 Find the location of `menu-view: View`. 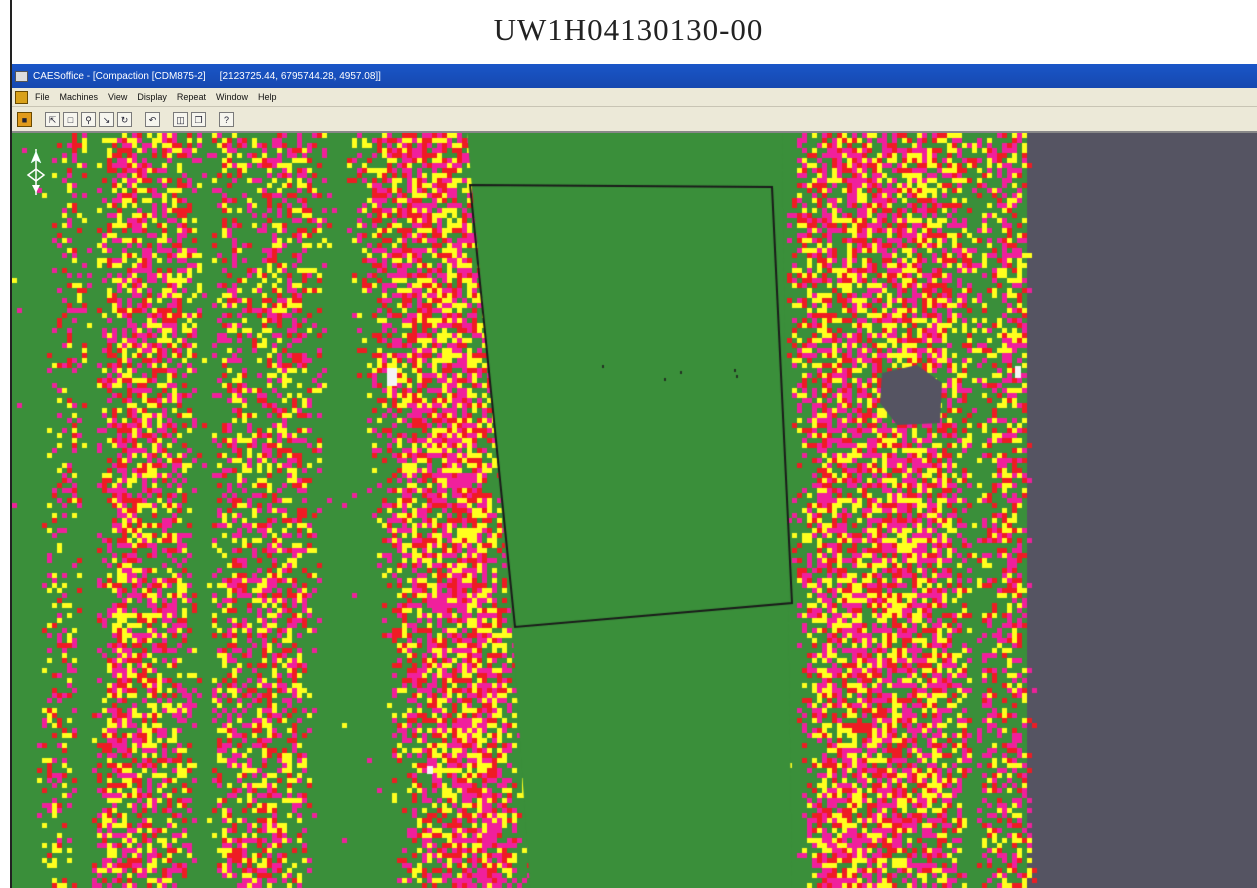

menu-view: View is located at coordinates (118, 97).